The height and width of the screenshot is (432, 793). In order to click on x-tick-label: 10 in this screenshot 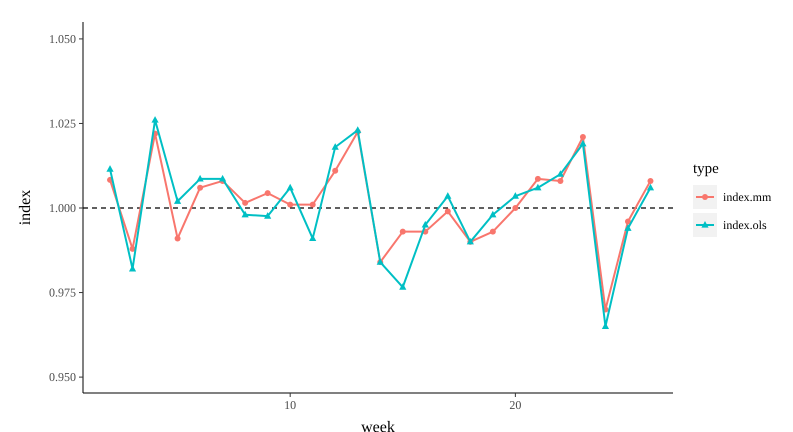, I will do `click(290, 405)`.